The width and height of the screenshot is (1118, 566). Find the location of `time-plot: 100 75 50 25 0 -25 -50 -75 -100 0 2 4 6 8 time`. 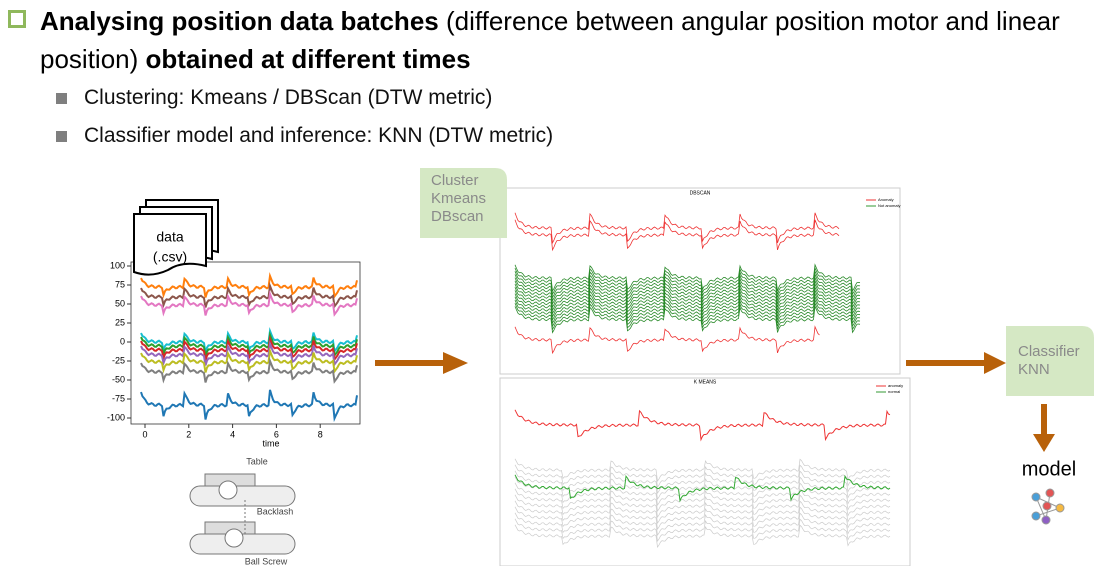

time-plot: 100 75 50 25 0 -25 -50 -75 -100 0 2 4 6 8 time is located at coordinates (232, 354).